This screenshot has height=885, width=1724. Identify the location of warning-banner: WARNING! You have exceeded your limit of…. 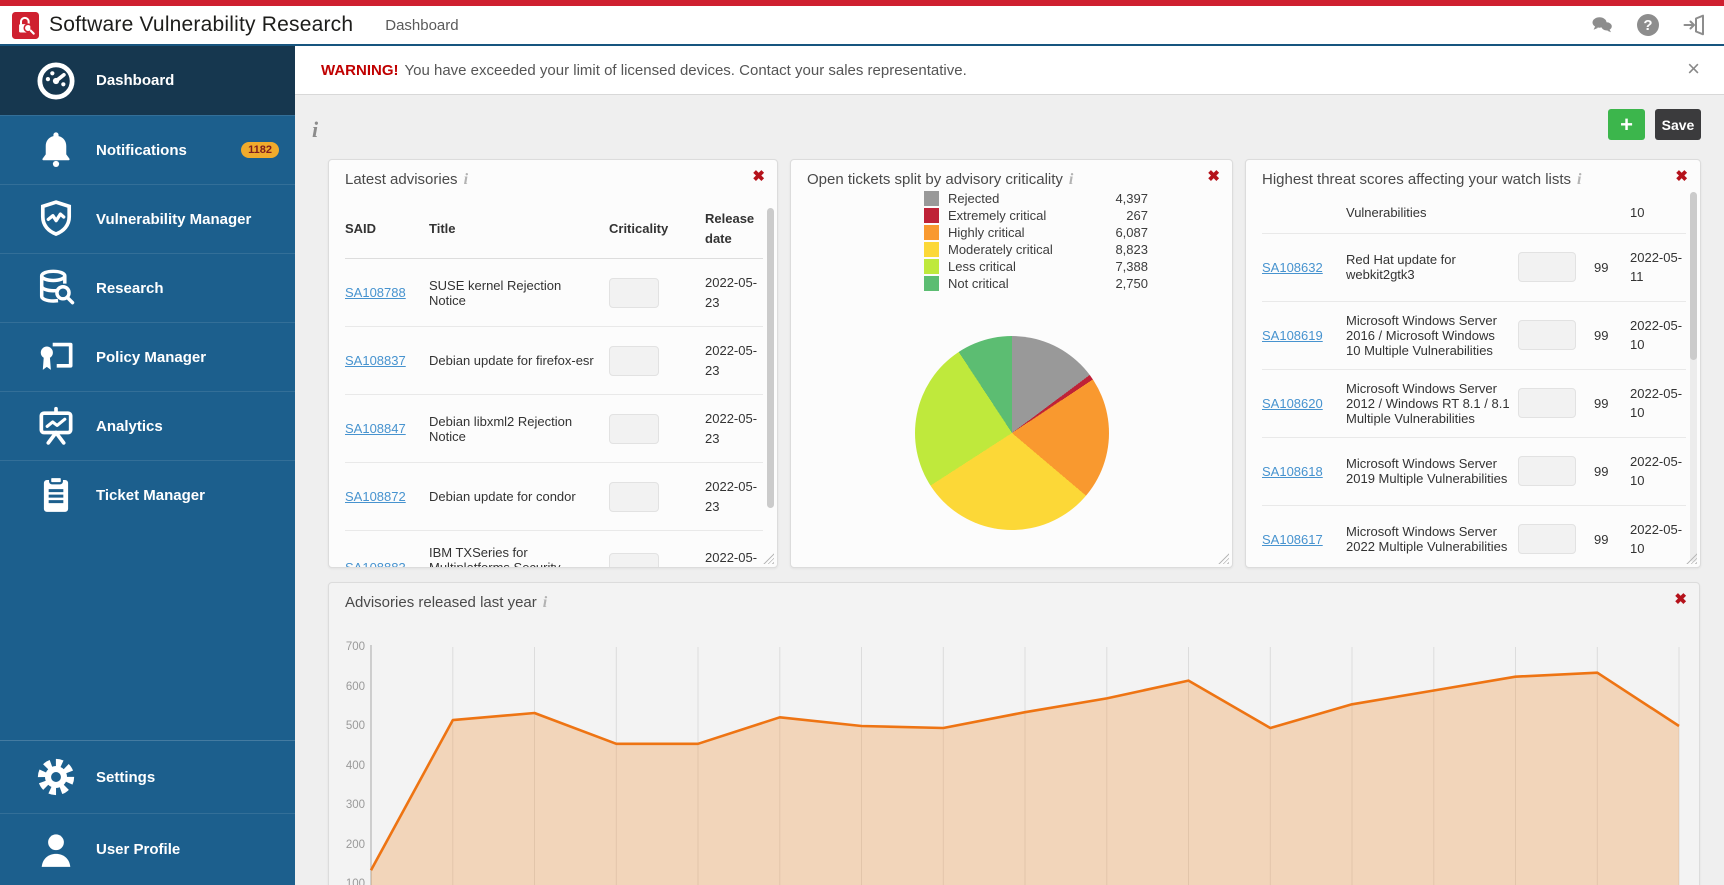
(1009, 70).